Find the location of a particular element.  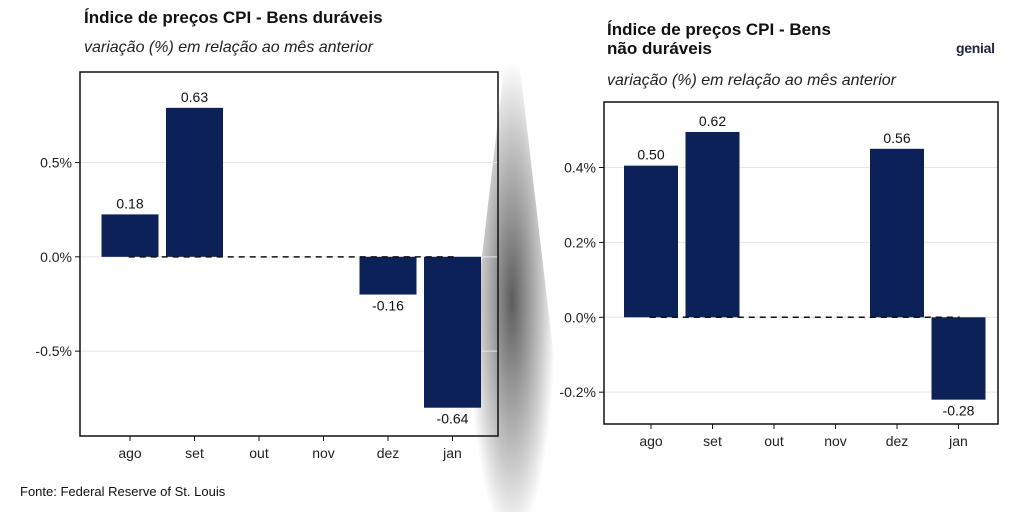

left-data-label: -0.64 is located at coordinates (453, 419).